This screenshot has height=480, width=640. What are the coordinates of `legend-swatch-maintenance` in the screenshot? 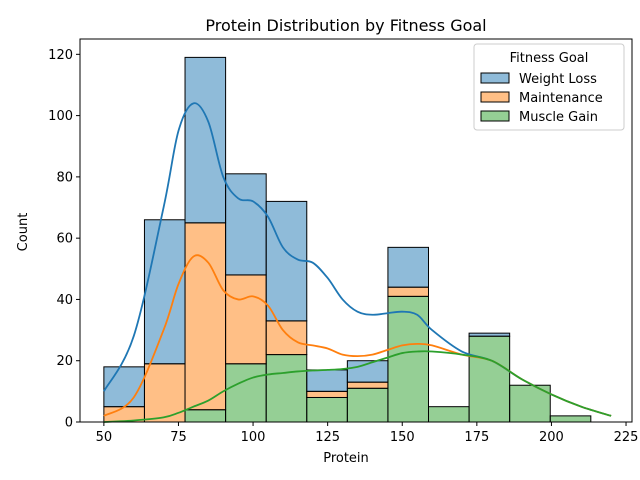 It's located at (495, 97).